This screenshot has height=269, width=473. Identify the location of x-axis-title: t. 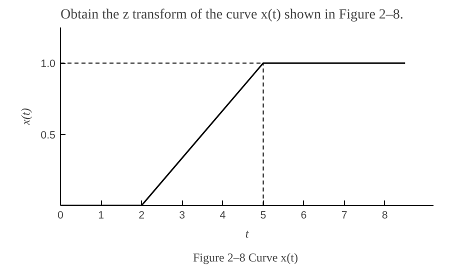
(247, 233).